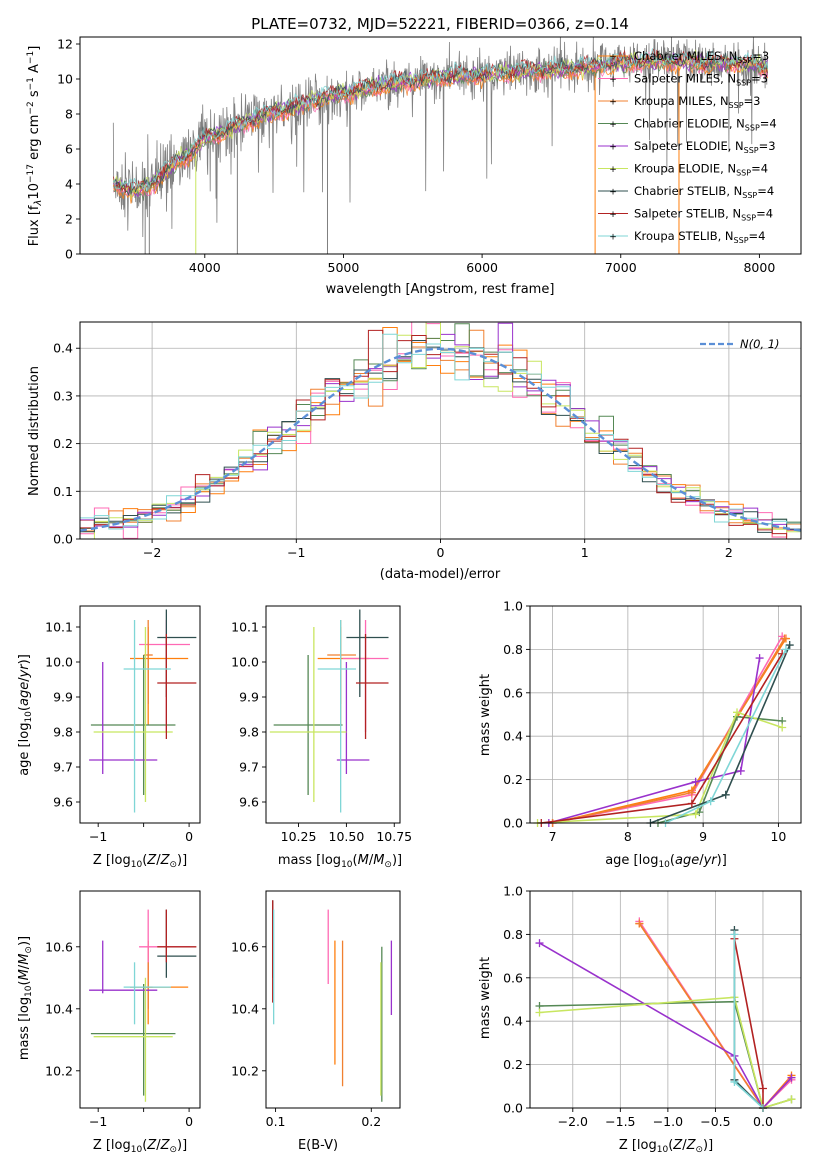 Image resolution: width=819 pixels, height=1170 pixels. Describe the element at coordinates (69, 184) in the screenshot. I see `y-tick-label: 4` at that location.